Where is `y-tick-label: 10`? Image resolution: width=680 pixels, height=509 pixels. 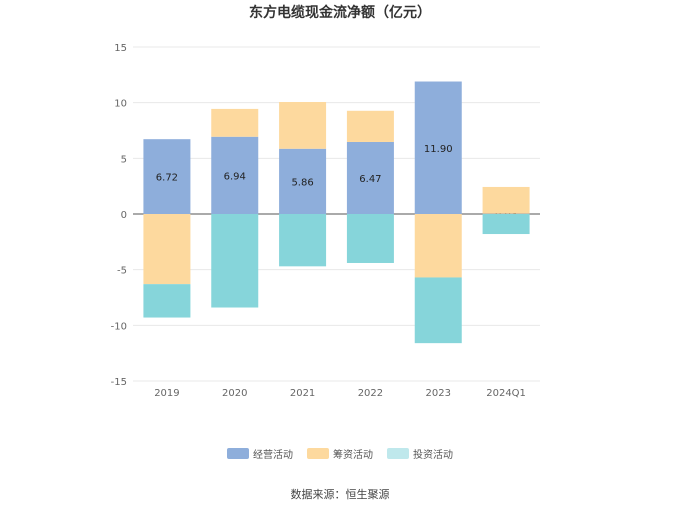
y-tick-label: 10 is located at coordinates (120, 104).